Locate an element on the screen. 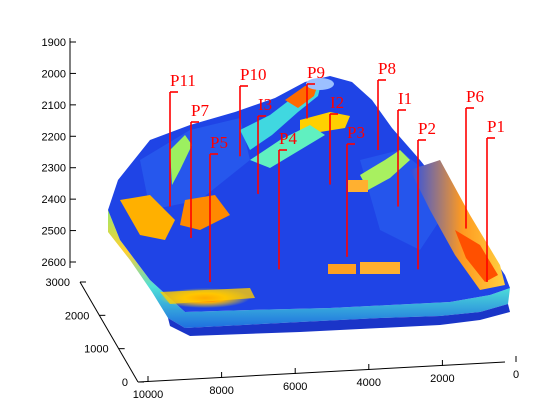 This screenshot has width=560, height=420. well-i3: I3 is located at coordinates (264, 144).